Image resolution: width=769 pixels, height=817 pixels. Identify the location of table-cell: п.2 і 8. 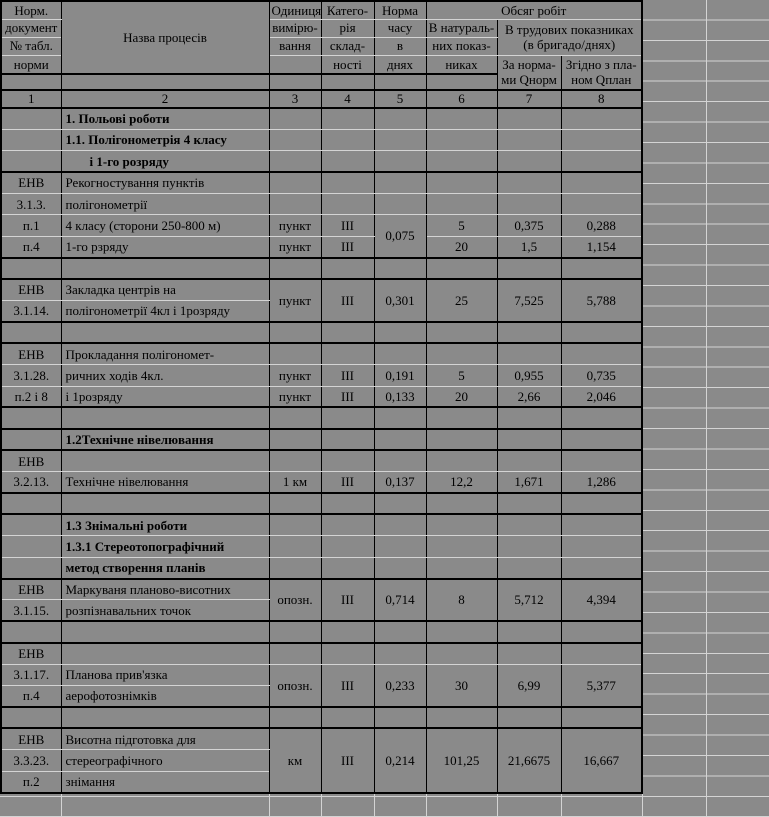
(31, 397).